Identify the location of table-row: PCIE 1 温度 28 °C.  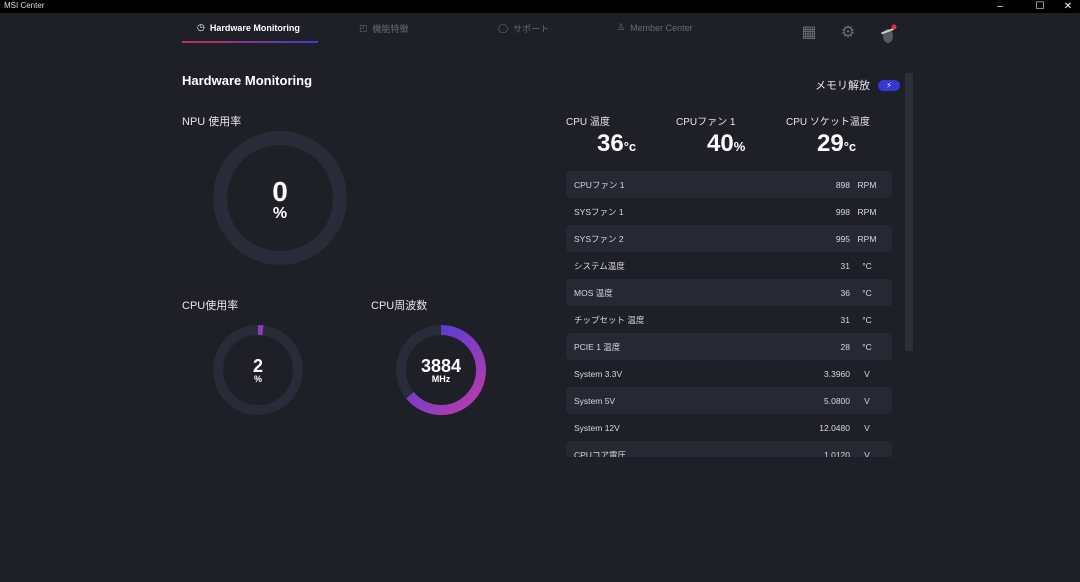
(729, 346).